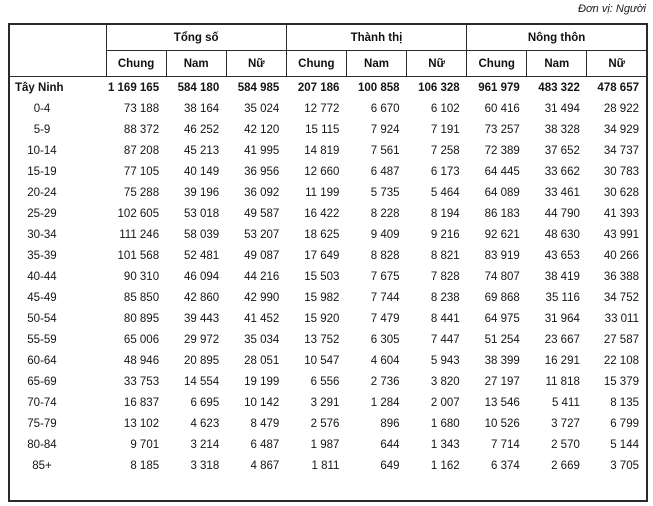 The image size is (653, 506). What do you see at coordinates (262, 360) in the screenshot?
I see `cell-value: 28 051` at bounding box center [262, 360].